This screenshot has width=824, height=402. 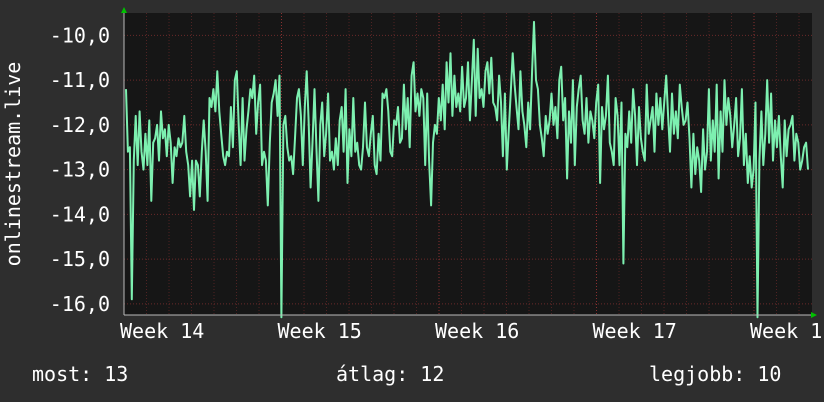 I want to click on y-tick-label: -14,0, so click(x=80, y=214).